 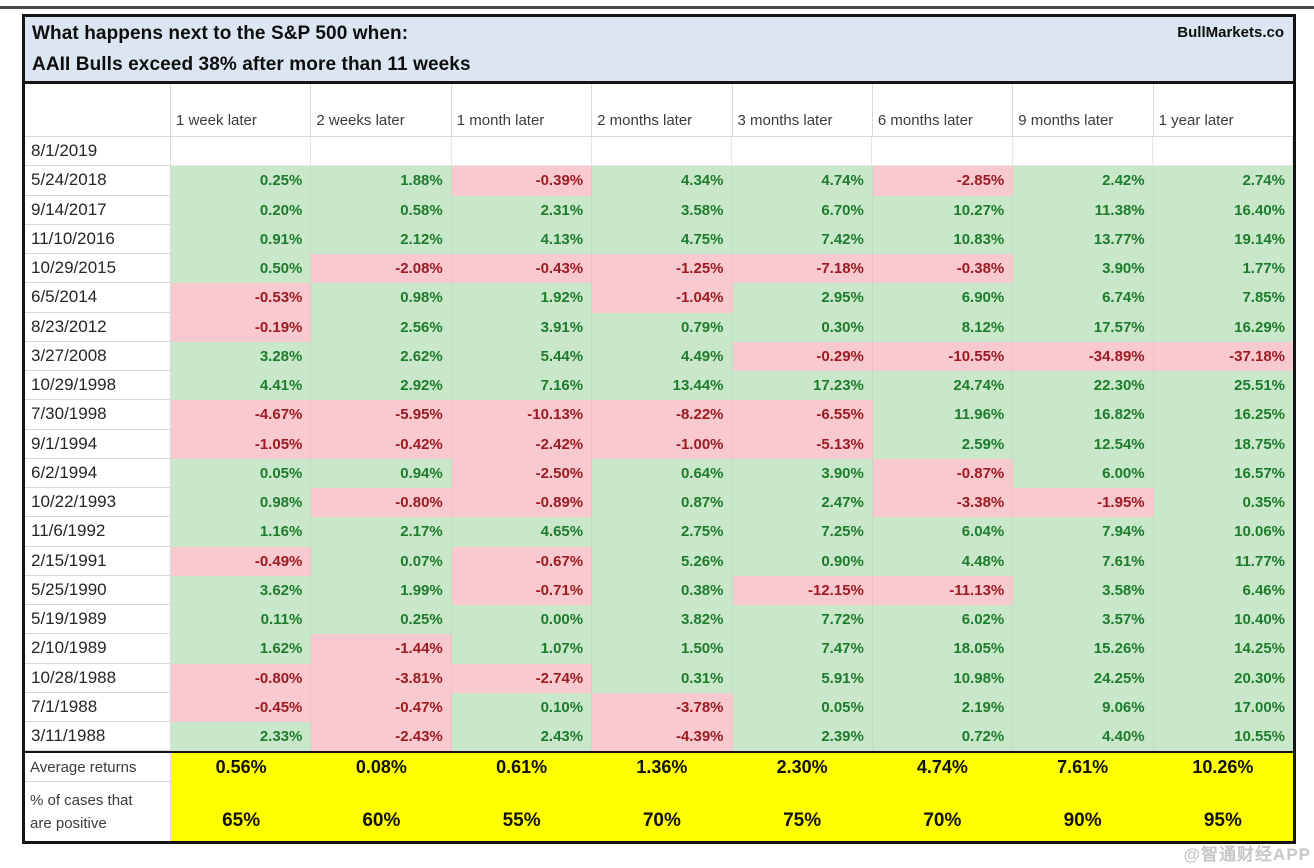 What do you see at coordinates (381, 356) in the screenshot?
I see `return-cell: 2.62%` at bounding box center [381, 356].